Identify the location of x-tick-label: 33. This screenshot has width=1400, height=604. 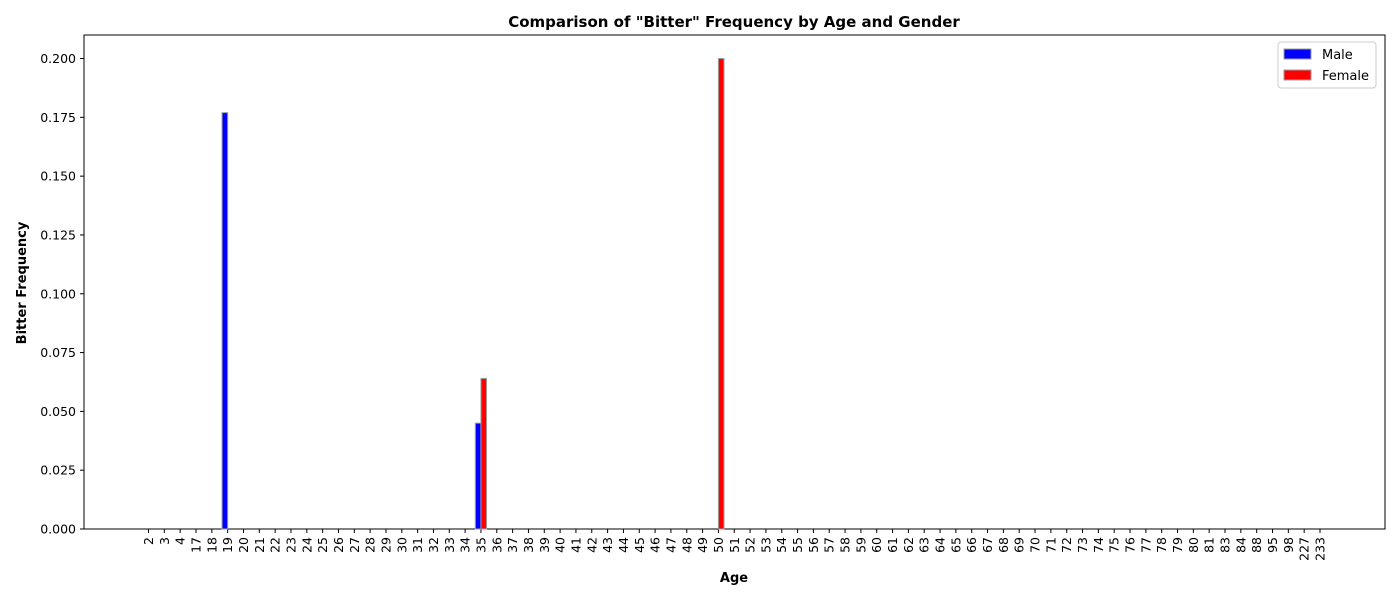
(449, 545).